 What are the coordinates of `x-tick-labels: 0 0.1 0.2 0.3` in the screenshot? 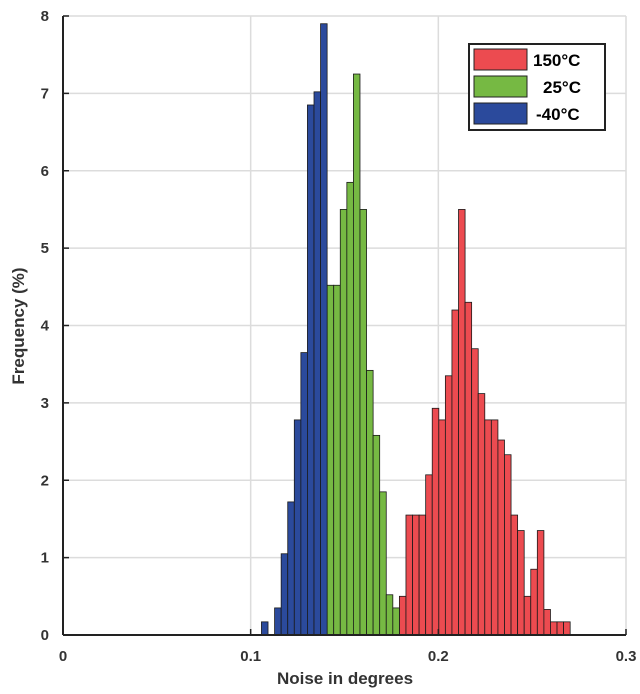 It's located at (348, 647).